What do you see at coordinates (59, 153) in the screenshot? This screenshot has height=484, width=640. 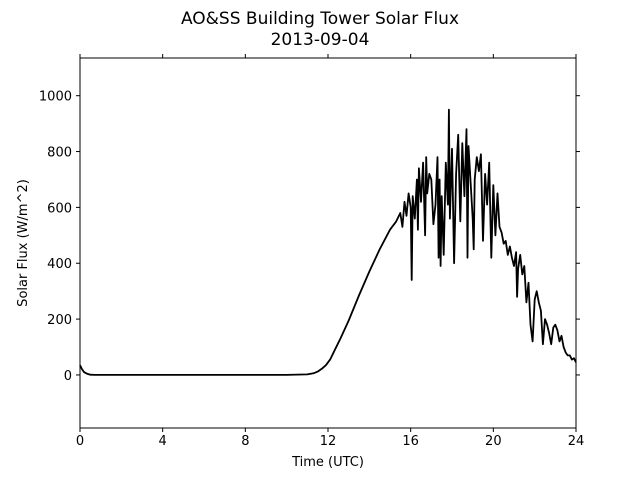 I see `y-tick-label: 800` at bounding box center [59, 153].